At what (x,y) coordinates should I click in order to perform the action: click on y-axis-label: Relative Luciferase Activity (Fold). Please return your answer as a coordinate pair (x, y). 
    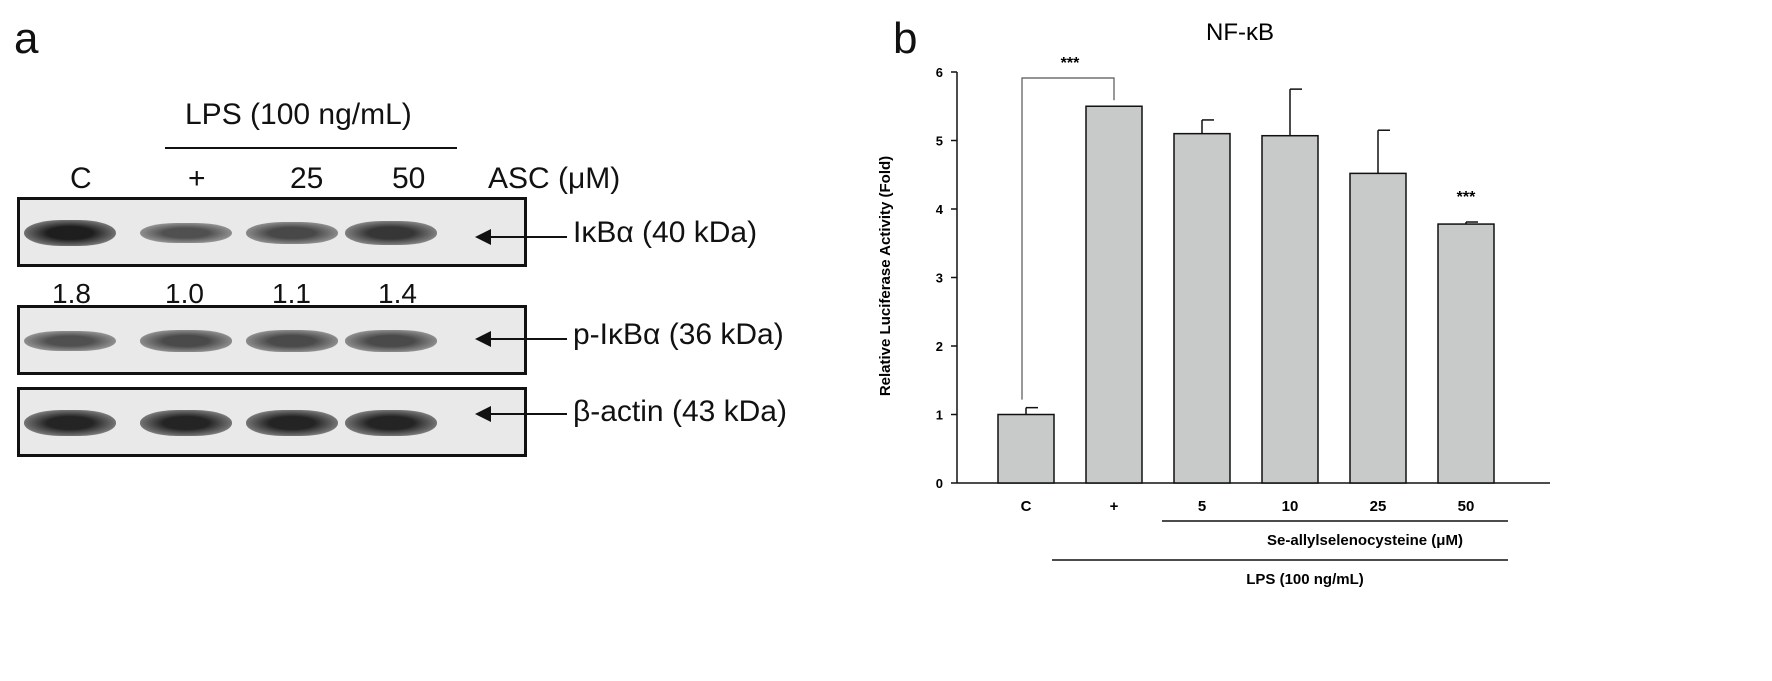
    Looking at the image, I should click on (885, 276).